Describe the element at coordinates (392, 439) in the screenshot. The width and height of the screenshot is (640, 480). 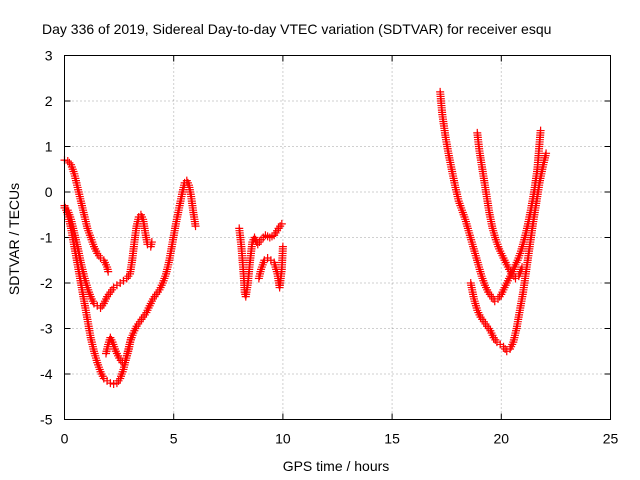
I see `x-tick-label: 15` at that location.